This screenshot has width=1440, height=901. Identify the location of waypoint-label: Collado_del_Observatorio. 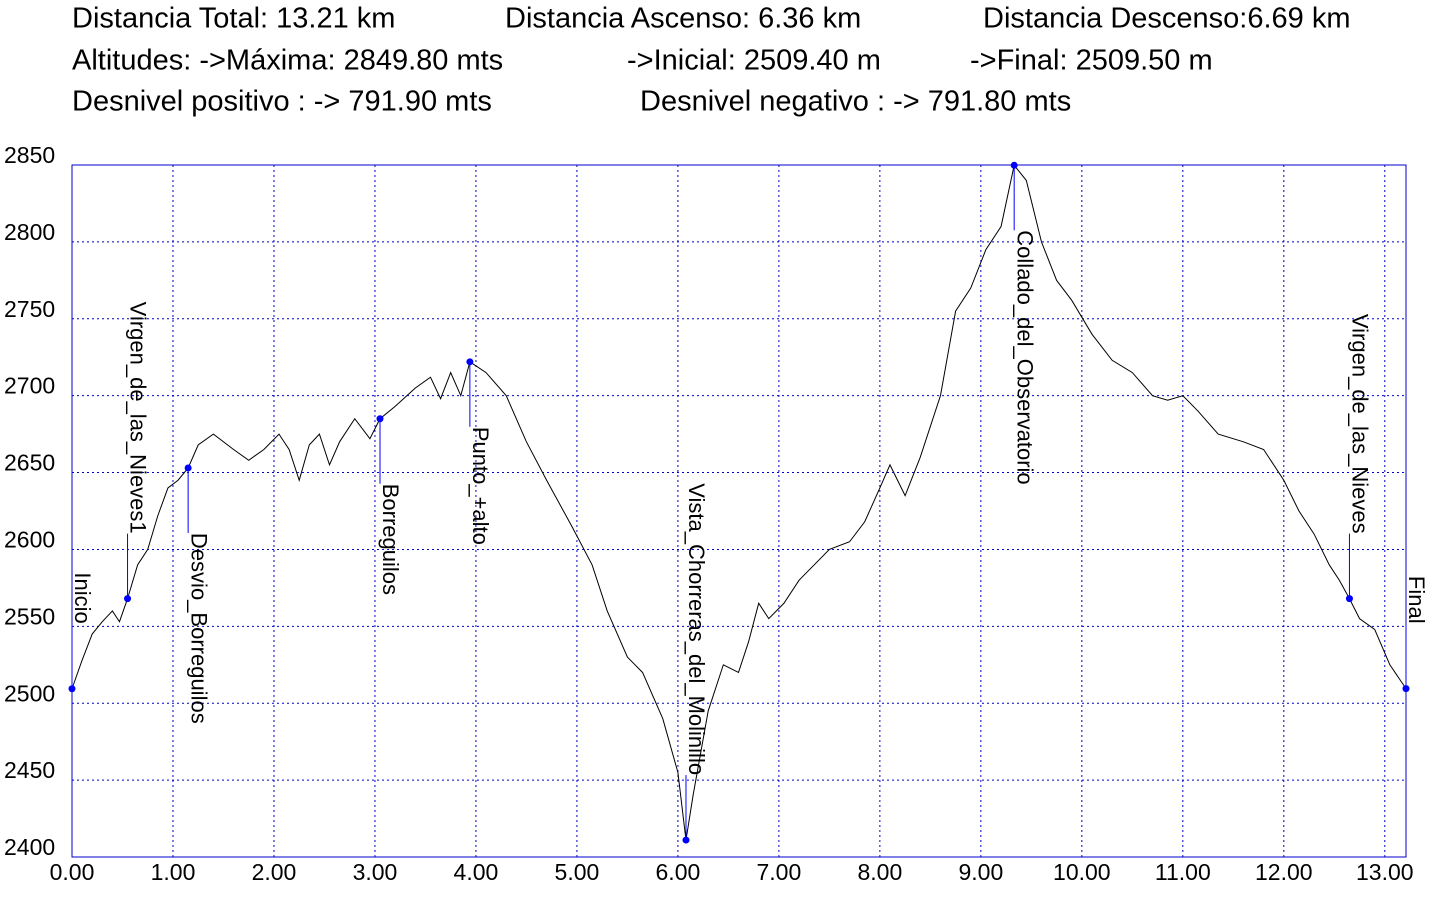
(1024, 357).